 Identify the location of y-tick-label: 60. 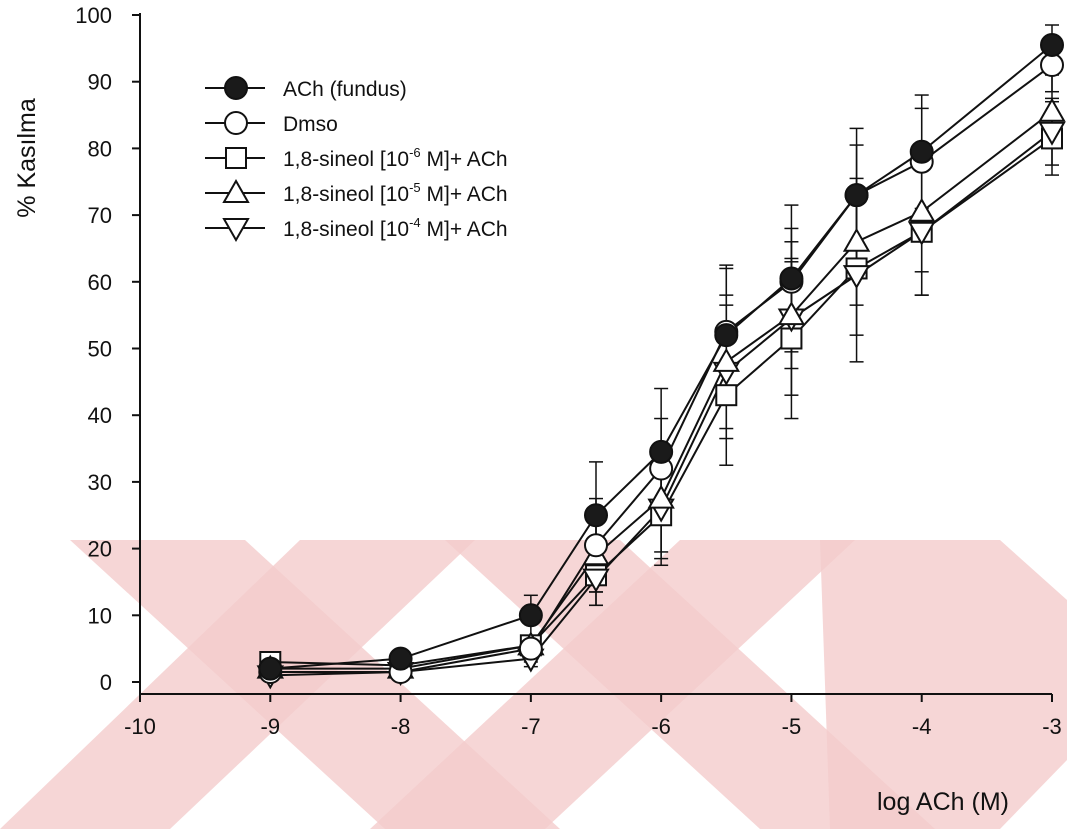
(100, 282).